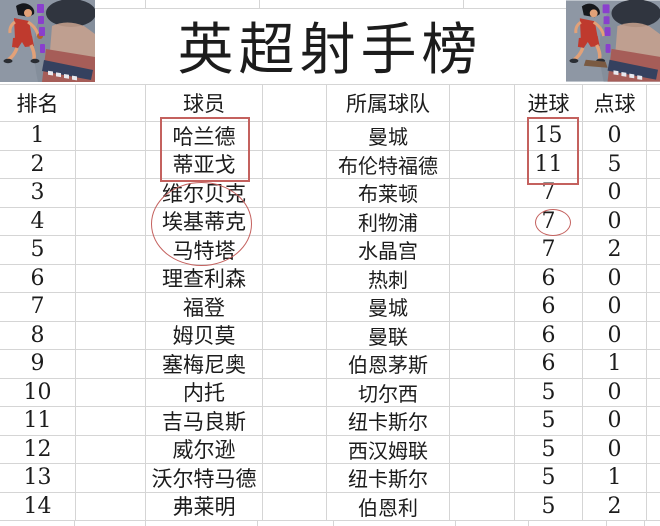  What do you see at coordinates (38, 478) in the screenshot?
I see `cell-rank: 13` at bounding box center [38, 478].